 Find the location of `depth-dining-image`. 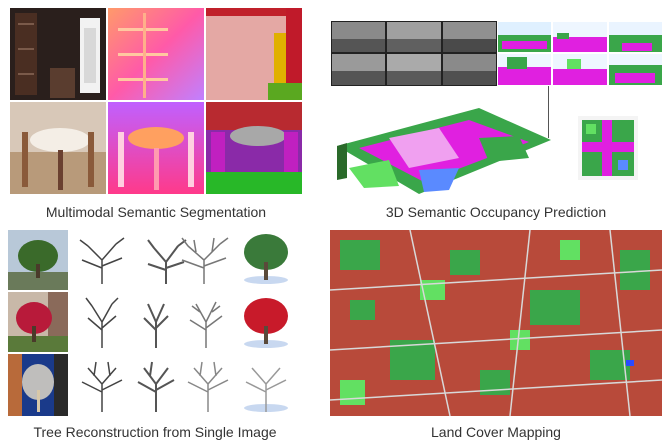

depth-dining-image is located at coordinates (156, 148).